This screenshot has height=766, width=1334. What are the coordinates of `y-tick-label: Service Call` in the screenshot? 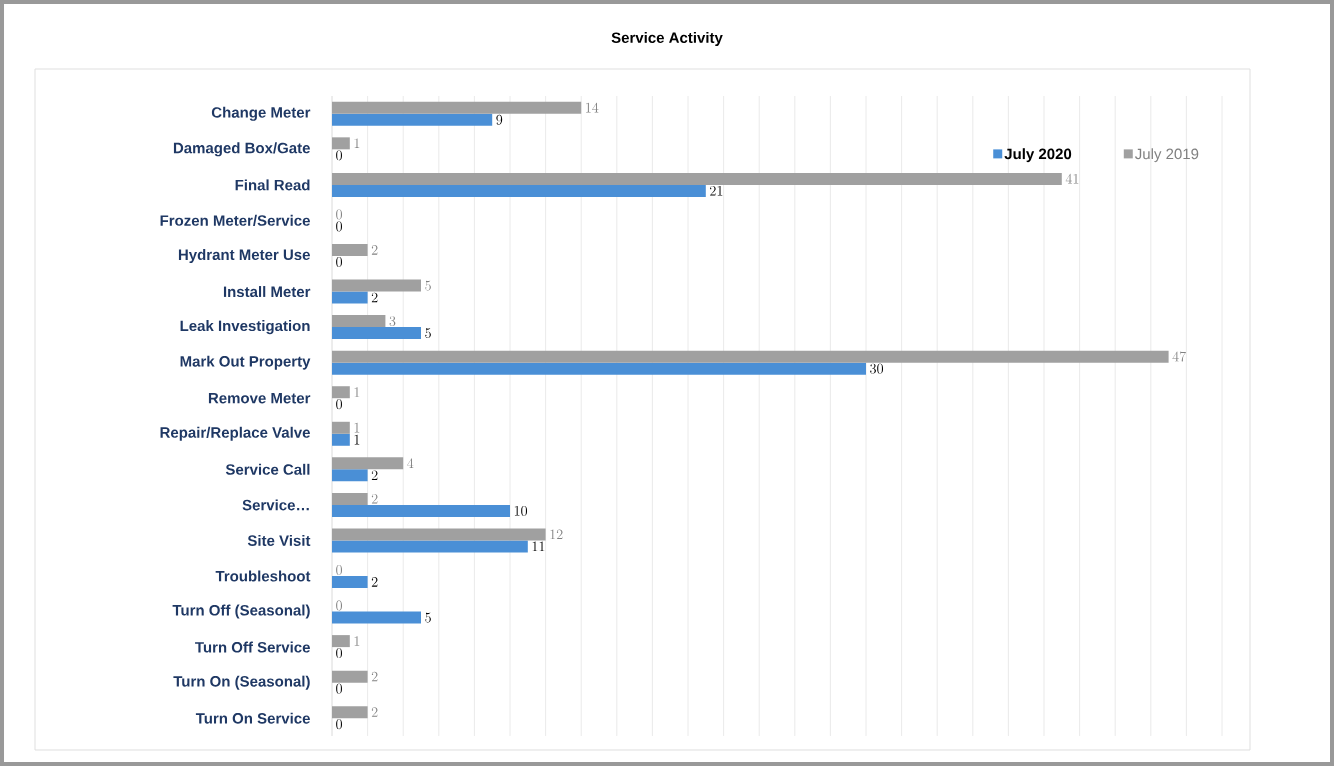 It's located at (267, 469).